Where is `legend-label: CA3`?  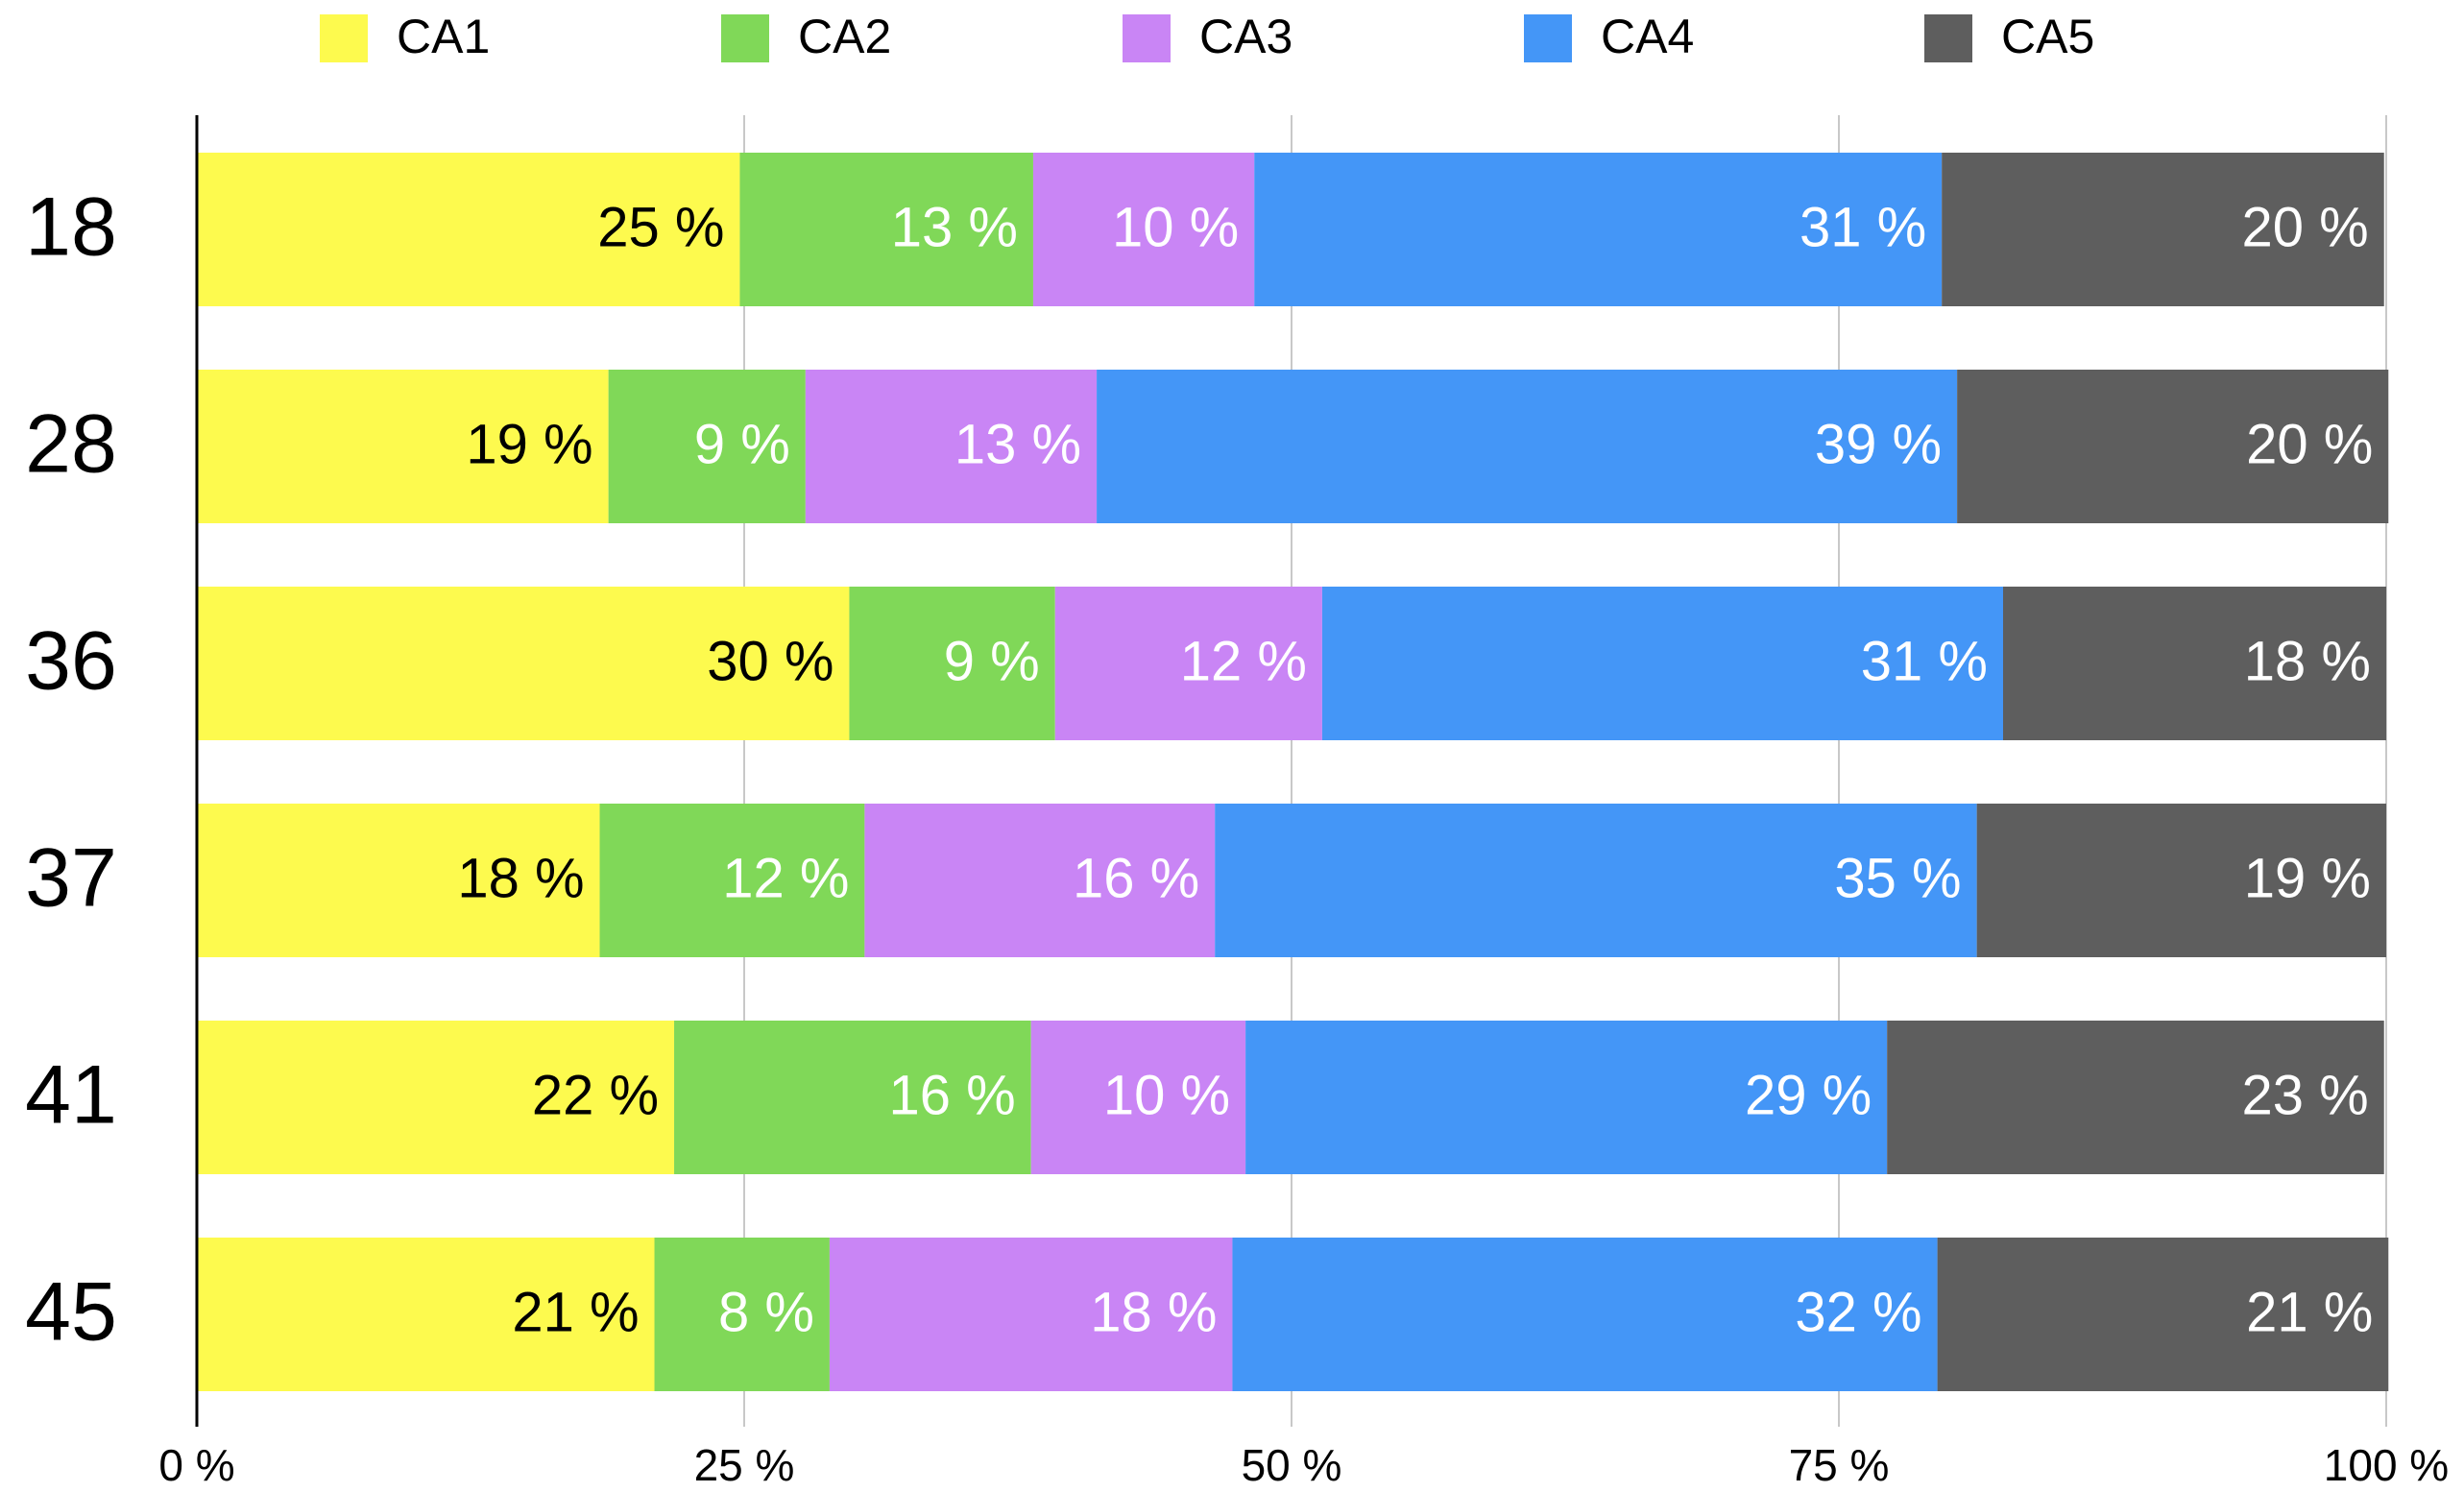
legend-label: CA3 is located at coordinates (1245, 36).